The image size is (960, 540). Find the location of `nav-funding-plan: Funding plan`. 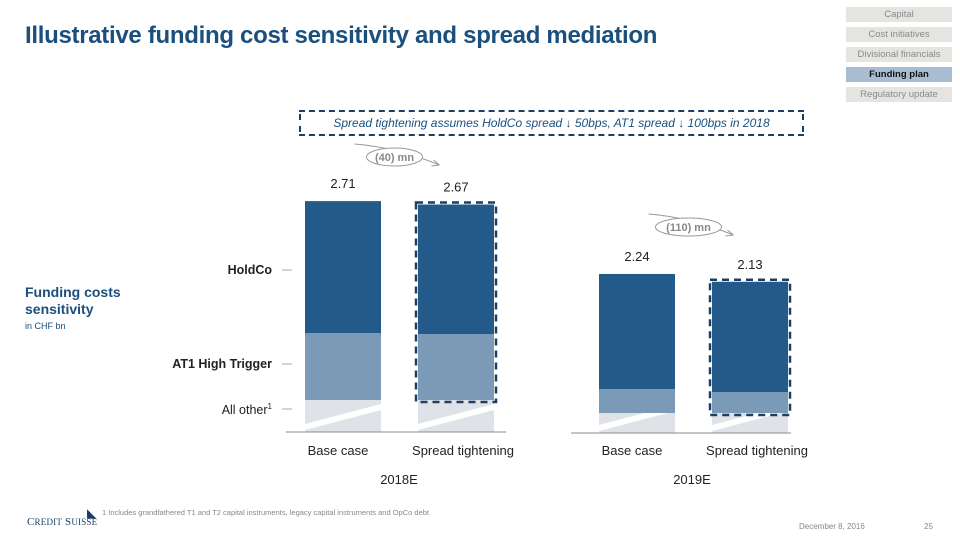

nav-funding-plan: Funding plan is located at coordinates (899, 74).